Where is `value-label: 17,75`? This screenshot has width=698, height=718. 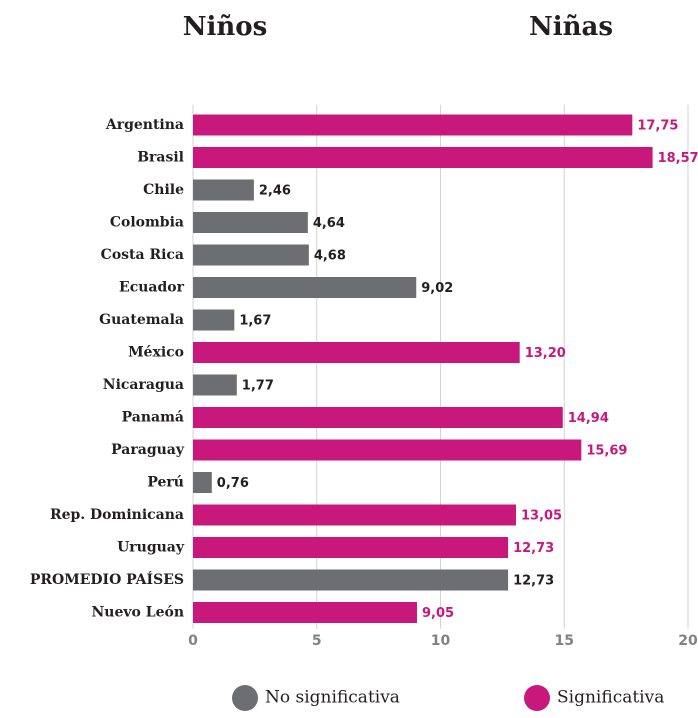
value-label: 17,75 is located at coordinates (657, 126).